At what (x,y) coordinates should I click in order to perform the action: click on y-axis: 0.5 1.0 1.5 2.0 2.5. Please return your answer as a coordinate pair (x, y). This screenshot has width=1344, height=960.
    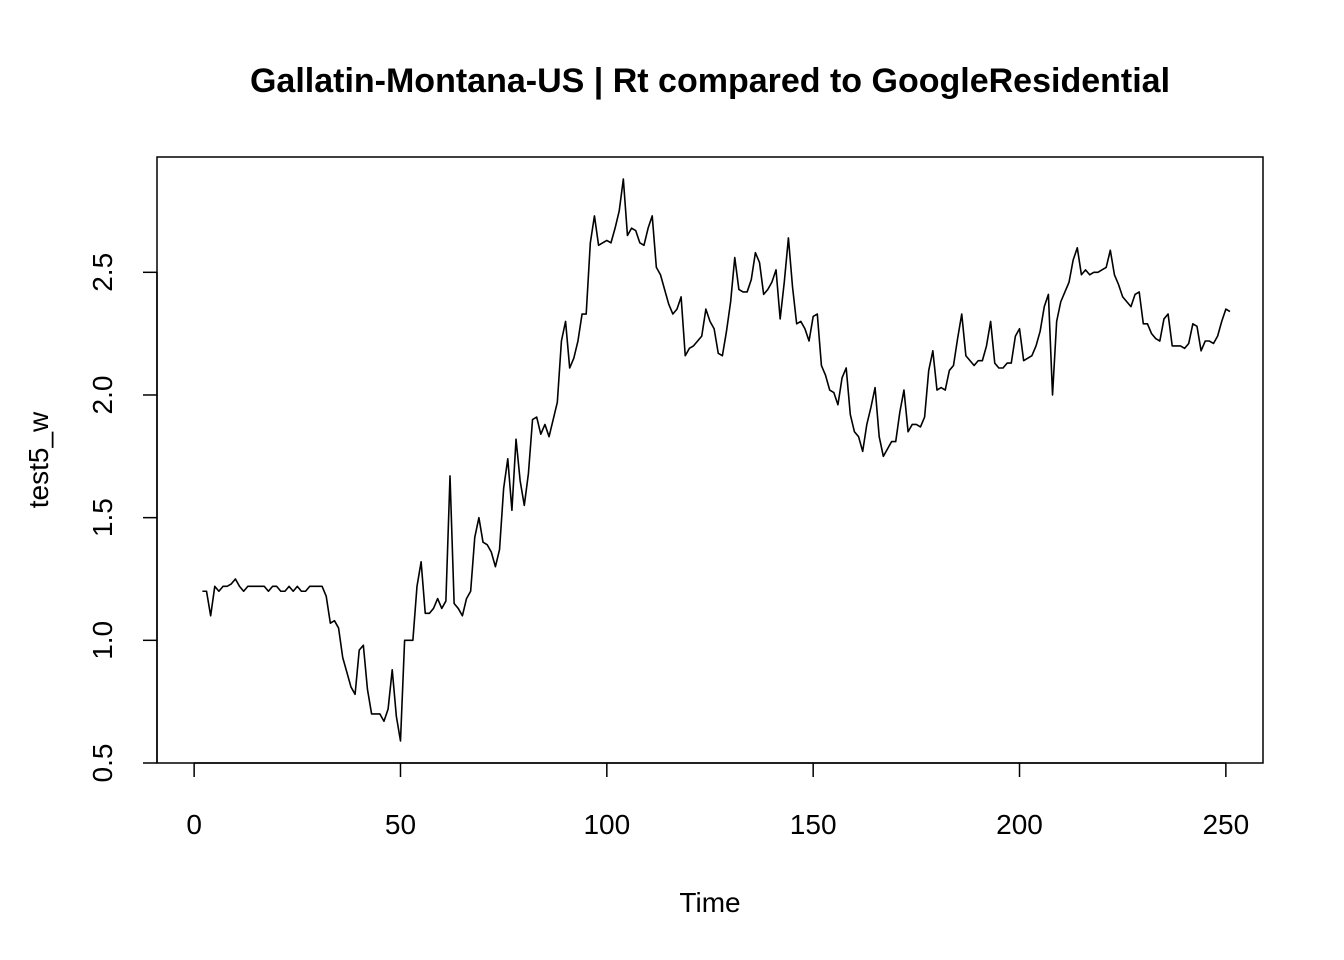
    Looking at the image, I should click on (122, 518).